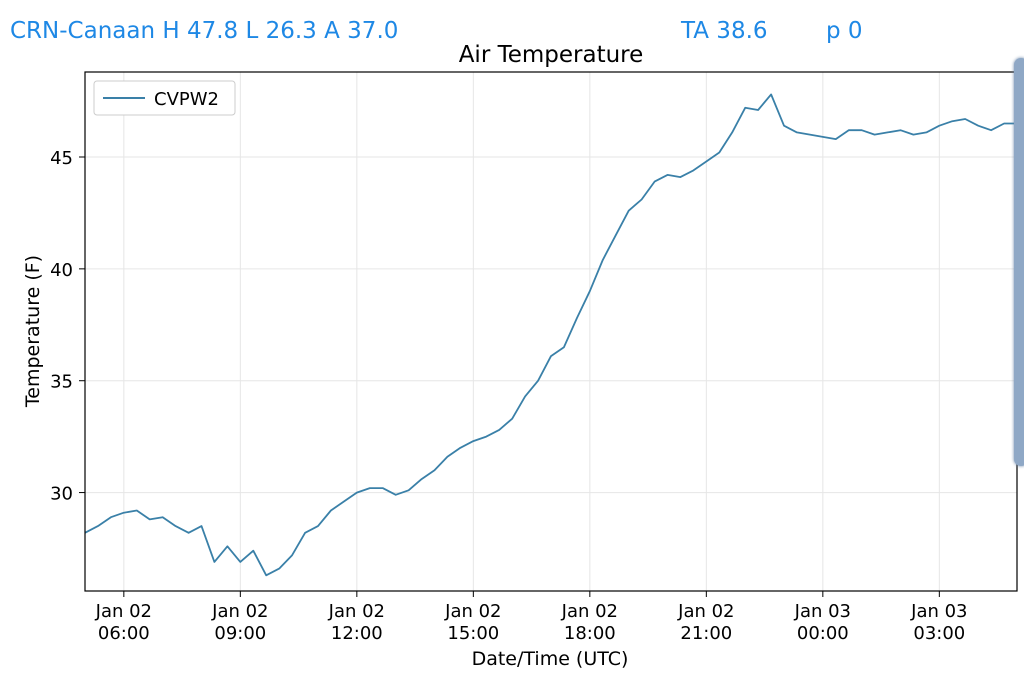  What do you see at coordinates (551, 55) in the screenshot?
I see `chart-title: Air Temperature` at bounding box center [551, 55].